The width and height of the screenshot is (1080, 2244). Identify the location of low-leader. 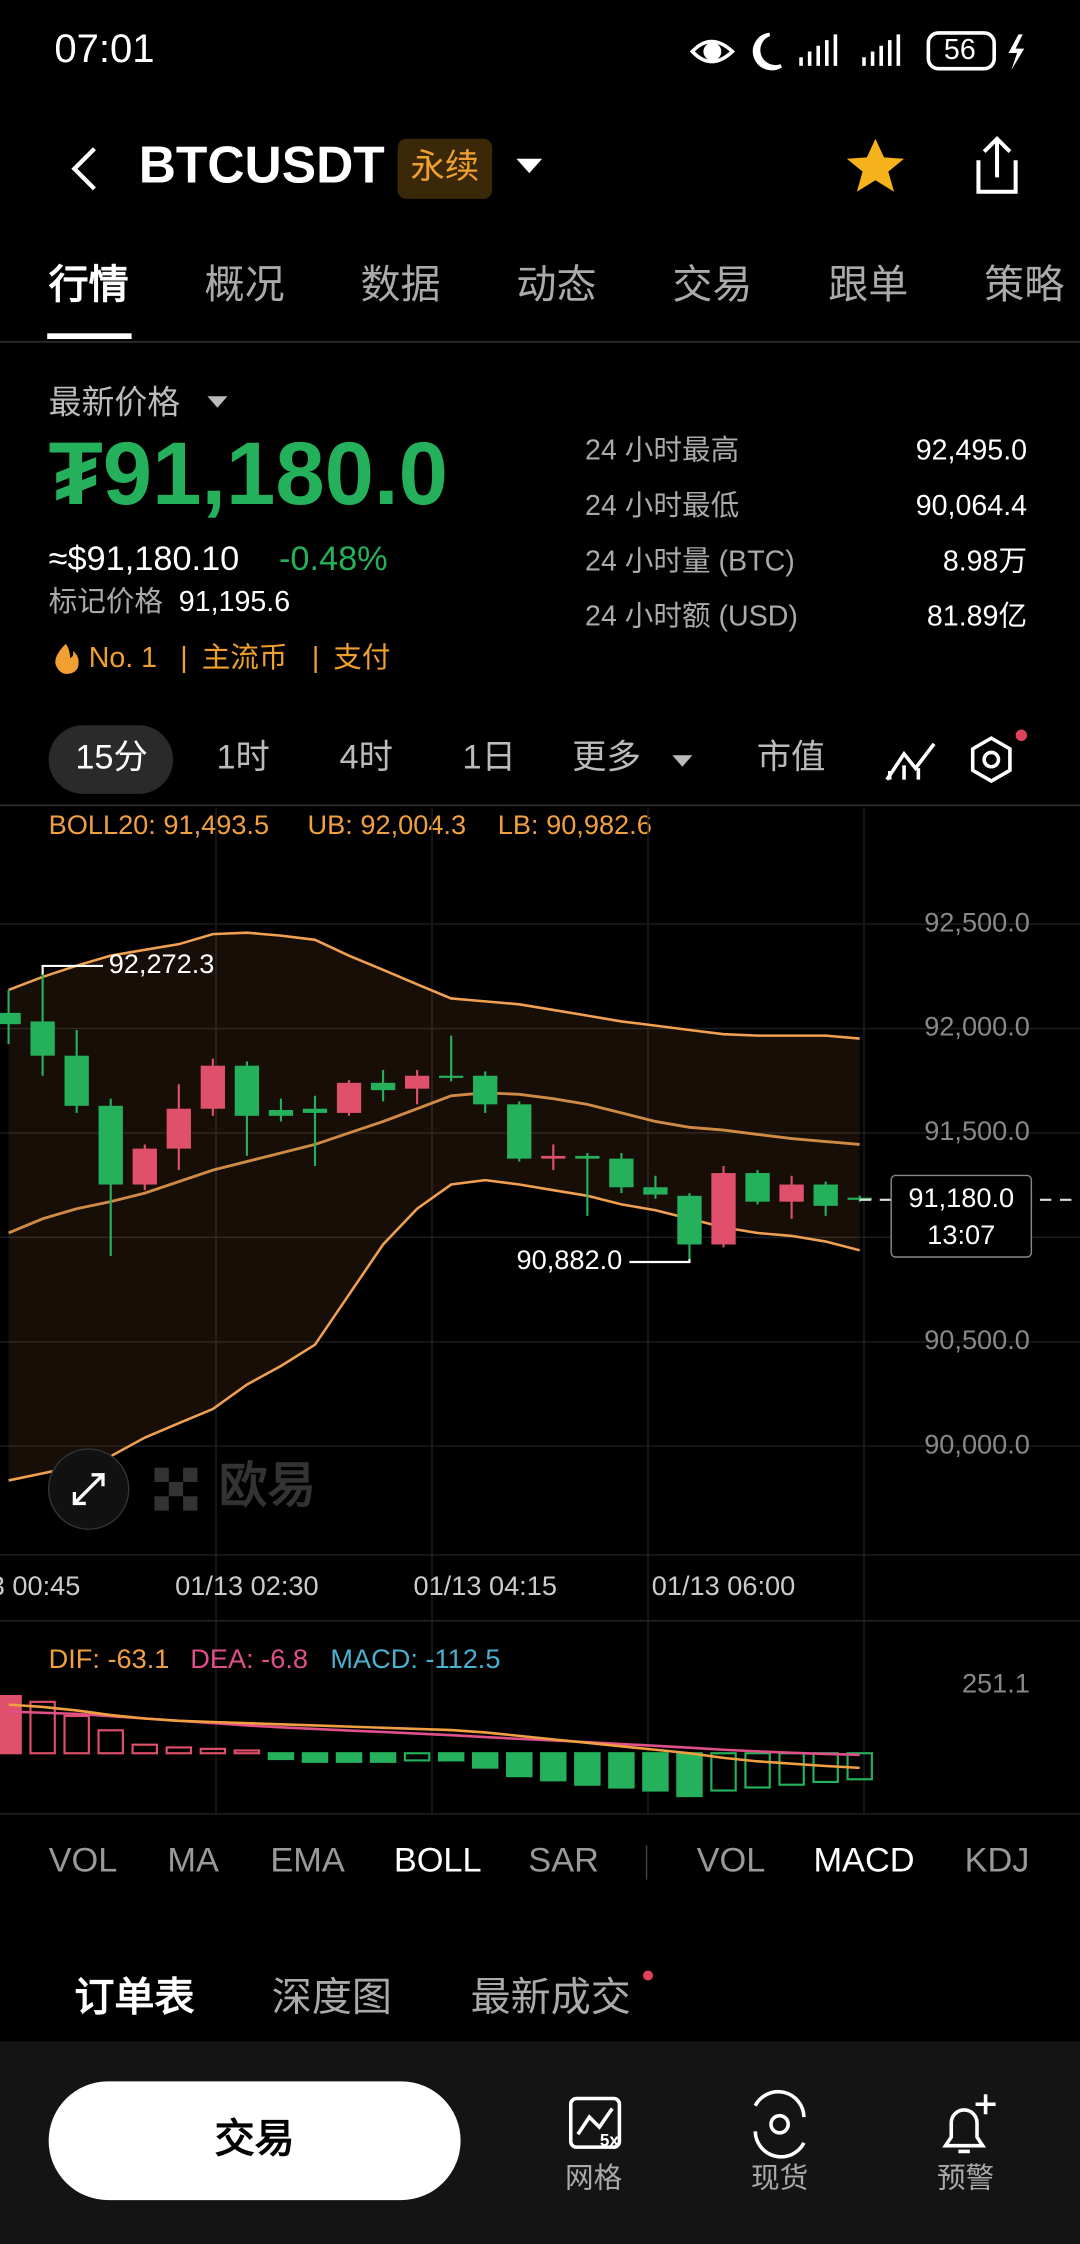
(660, 1261).